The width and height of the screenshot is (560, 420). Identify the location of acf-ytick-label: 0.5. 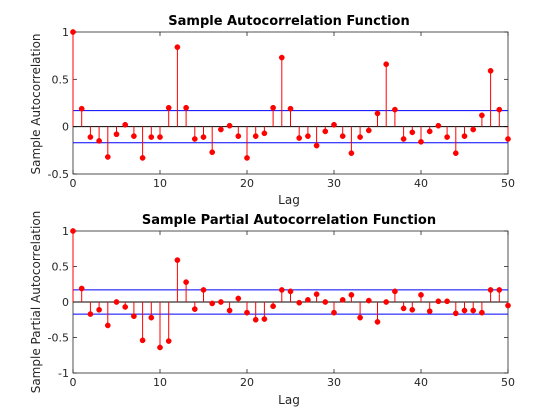
(61, 79).